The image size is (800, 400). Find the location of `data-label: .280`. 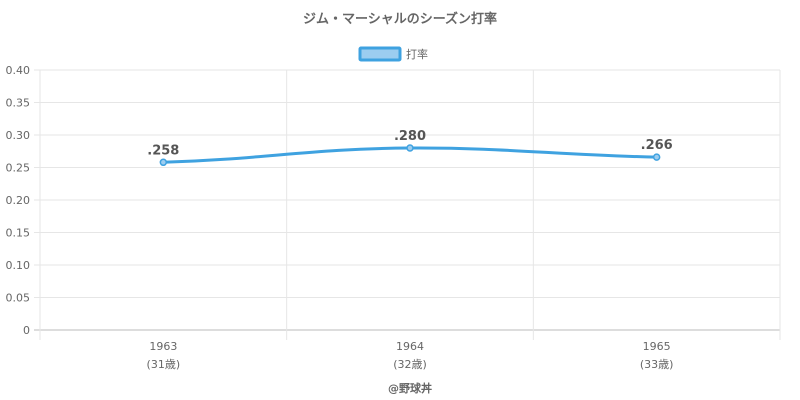

data-label: .280 is located at coordinates (410, 136).